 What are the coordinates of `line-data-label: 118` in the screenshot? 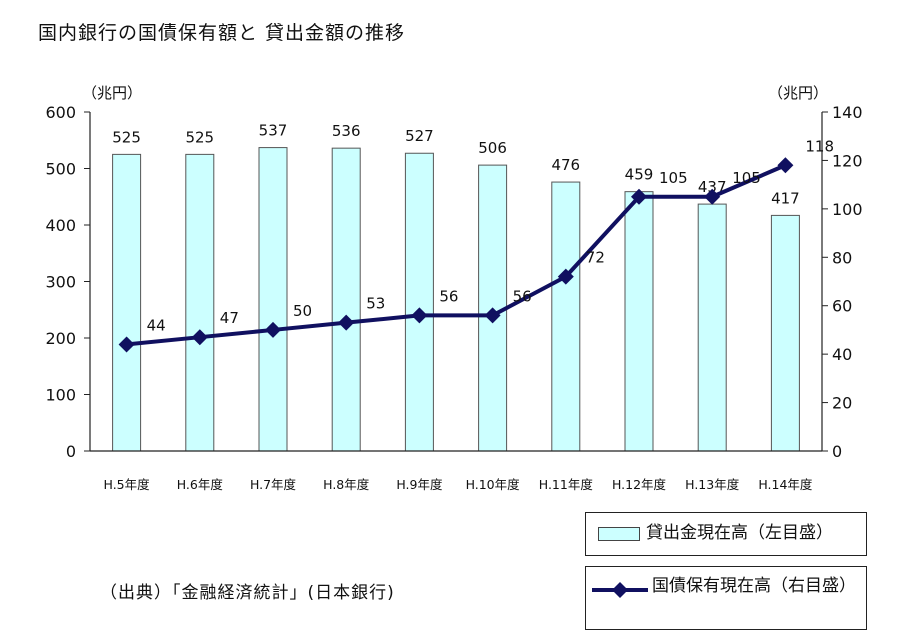 It's located at (819, 146).